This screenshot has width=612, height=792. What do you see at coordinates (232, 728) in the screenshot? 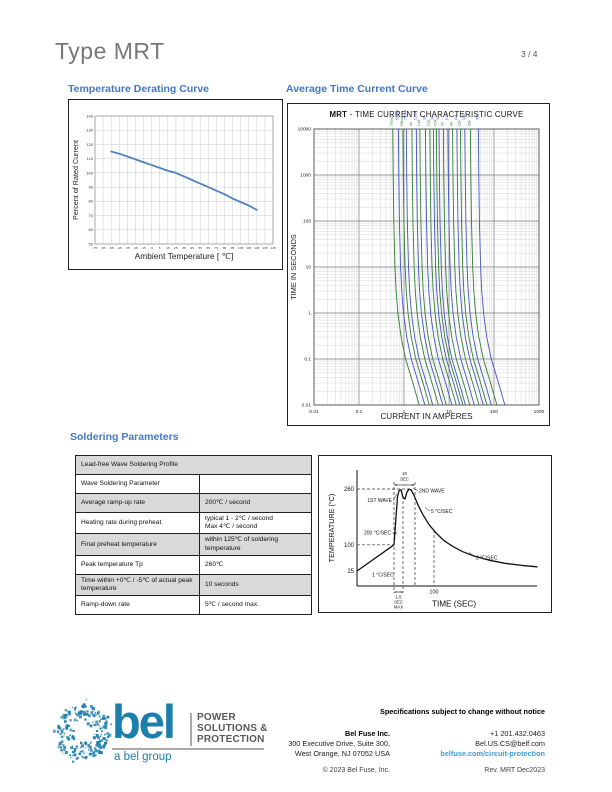
I see `brand-tagline-line: SOLUTIONS &` at bounding box center [232, 728].